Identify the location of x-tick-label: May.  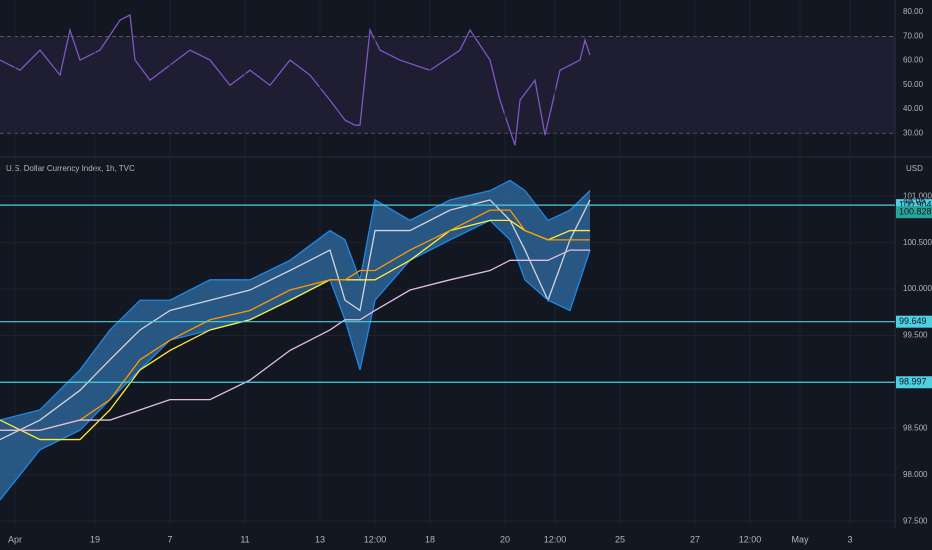
(800, 539).